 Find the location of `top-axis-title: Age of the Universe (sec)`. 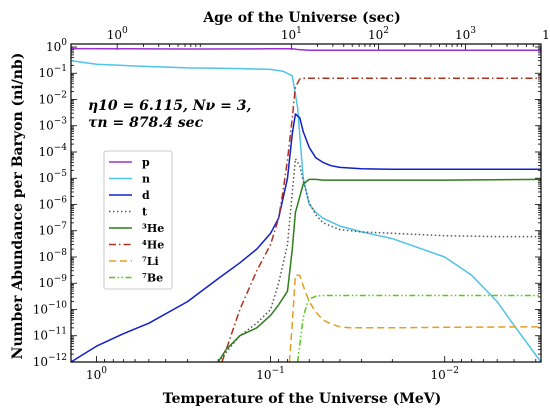

top-axis-title: Age of the Universe (sec) is located at coordinates (301, 18).